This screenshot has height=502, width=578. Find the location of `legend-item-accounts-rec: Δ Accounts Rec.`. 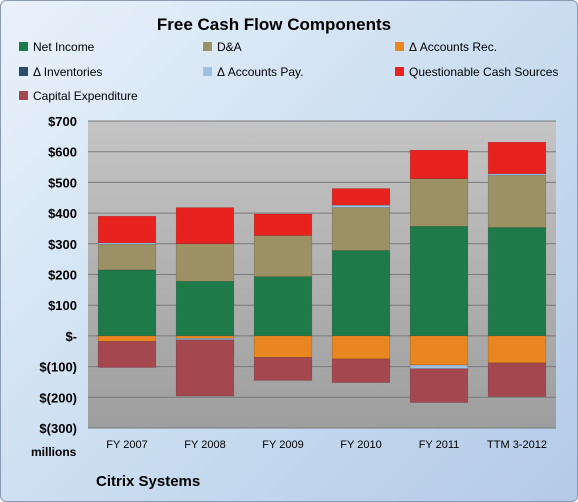

legend-item-accounts-rec: Δ Accounts Rec. is located at coordinates (446, 47).